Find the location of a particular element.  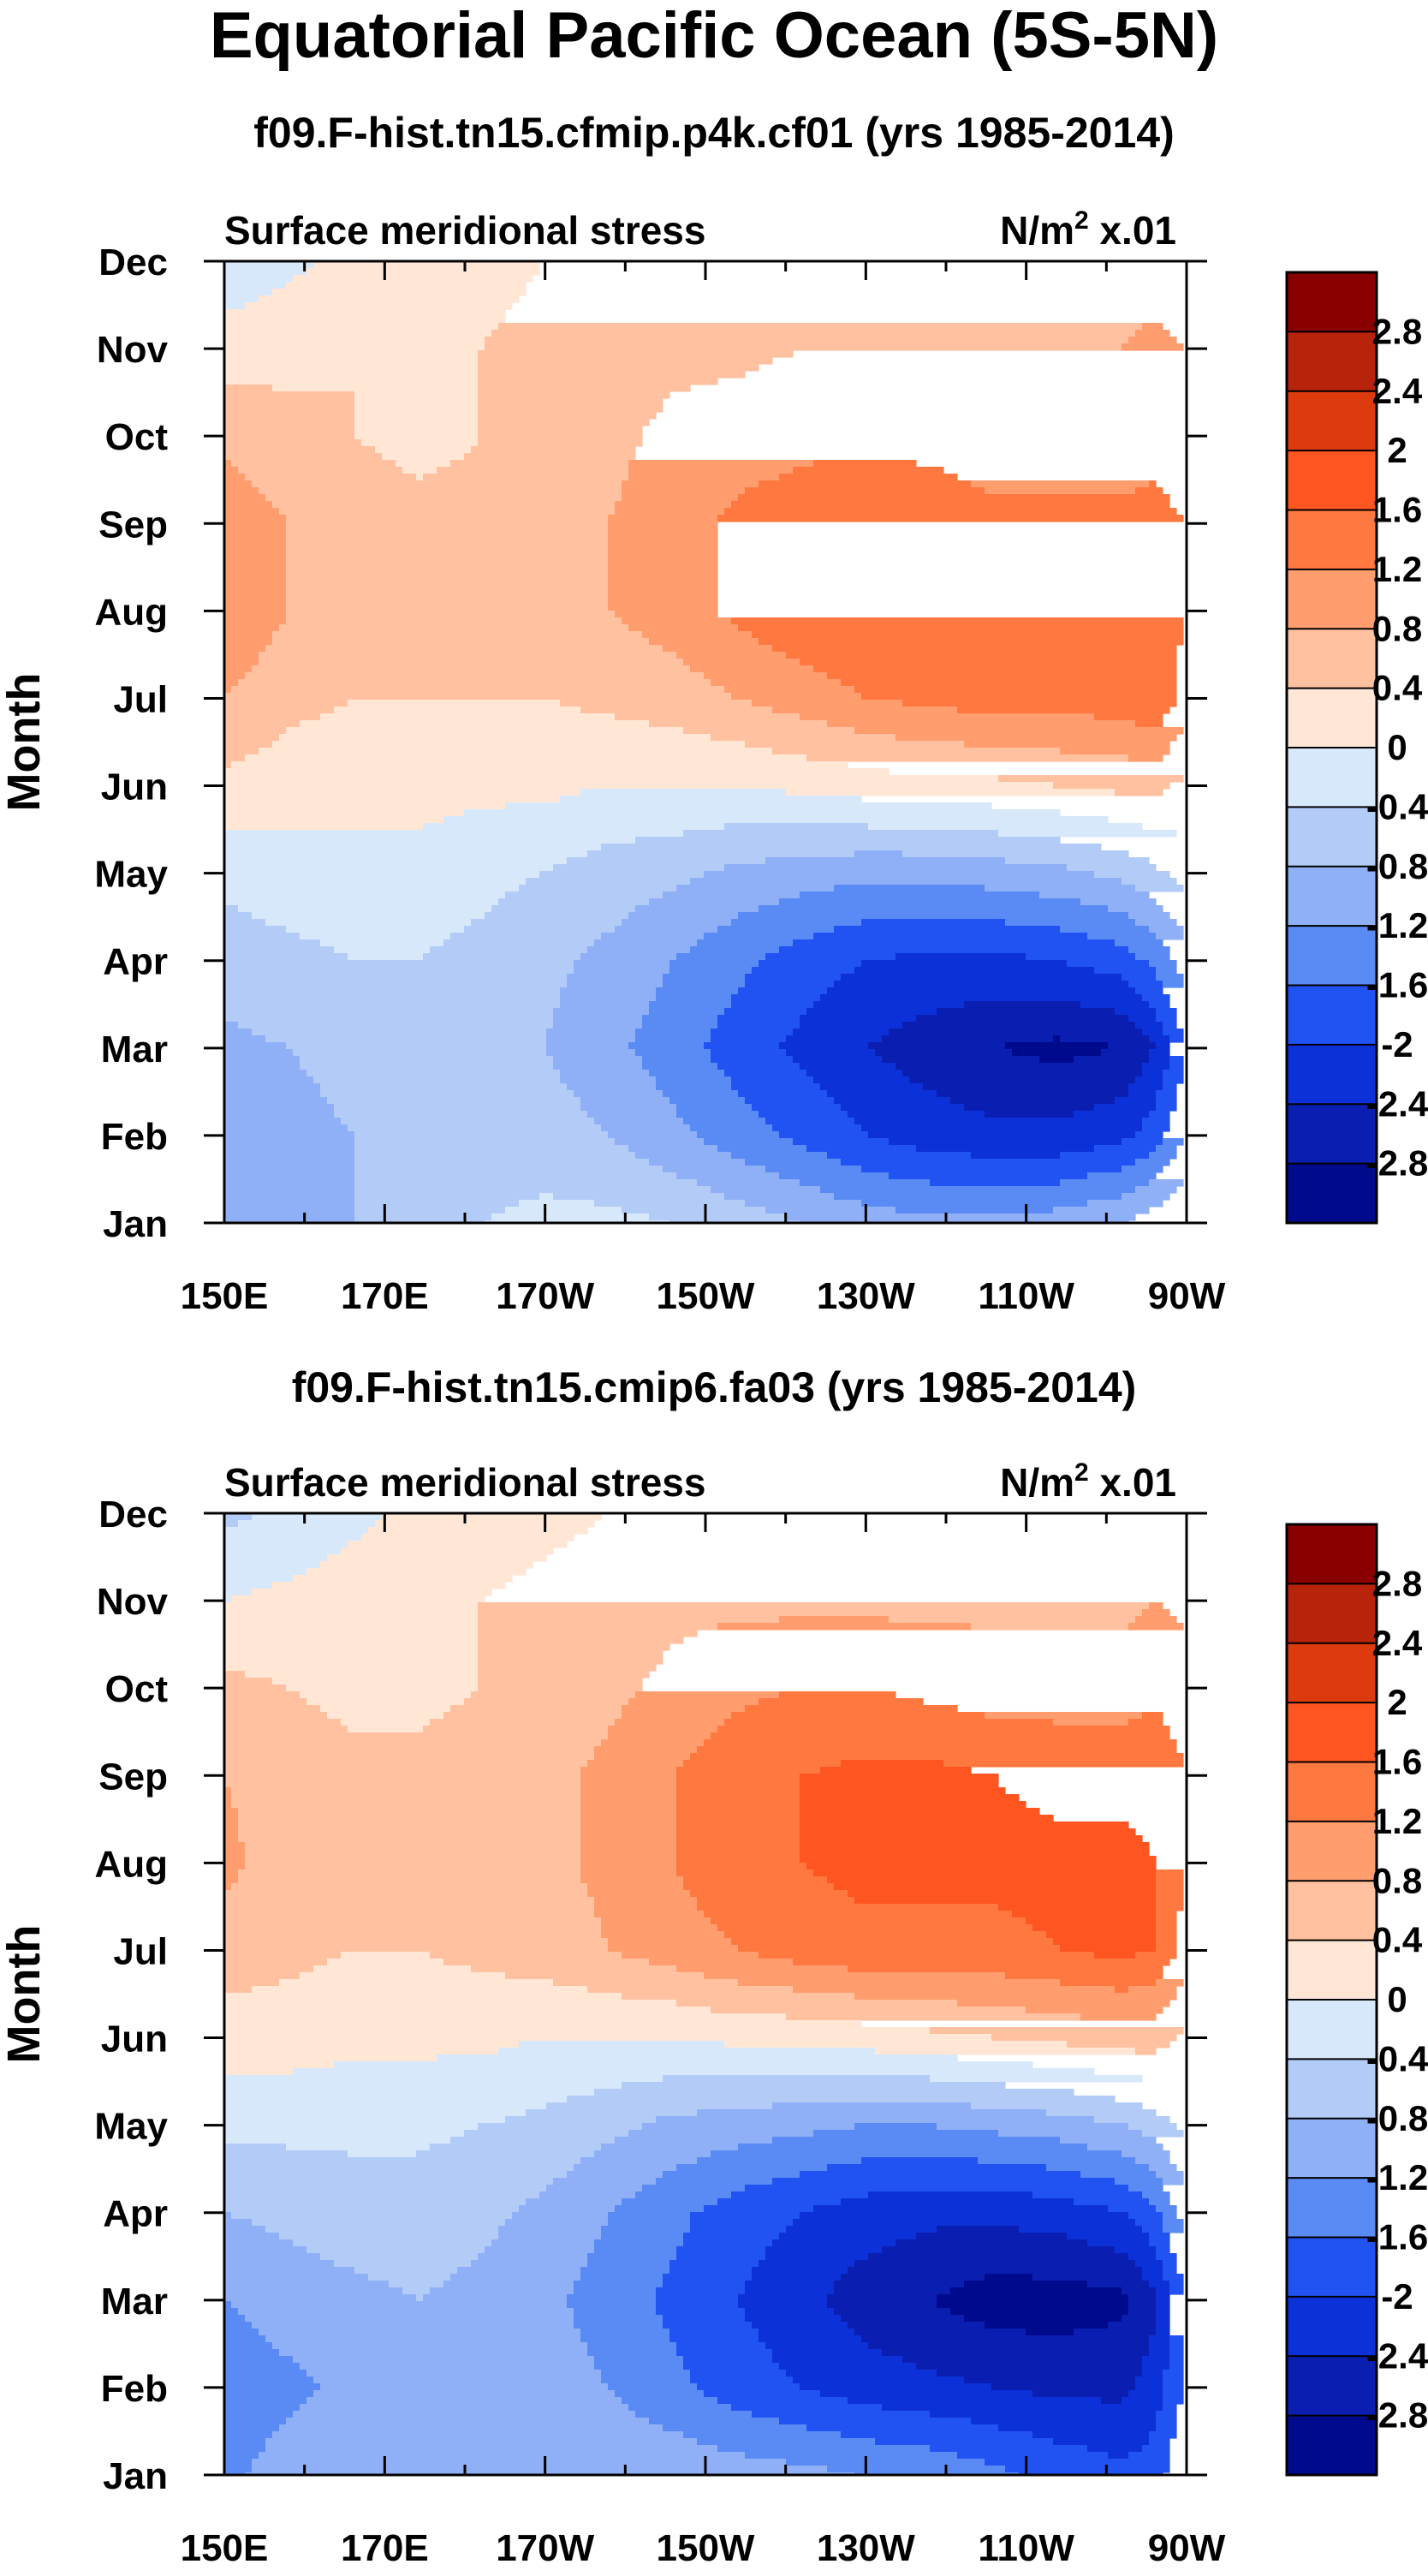

y-tick-label: Sep is located at coordinates (133, 1777).